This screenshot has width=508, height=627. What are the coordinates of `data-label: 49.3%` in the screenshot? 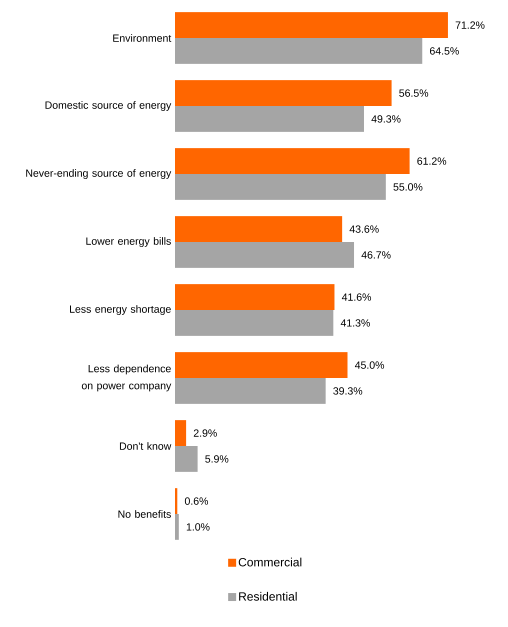 It's located at (386, 119).